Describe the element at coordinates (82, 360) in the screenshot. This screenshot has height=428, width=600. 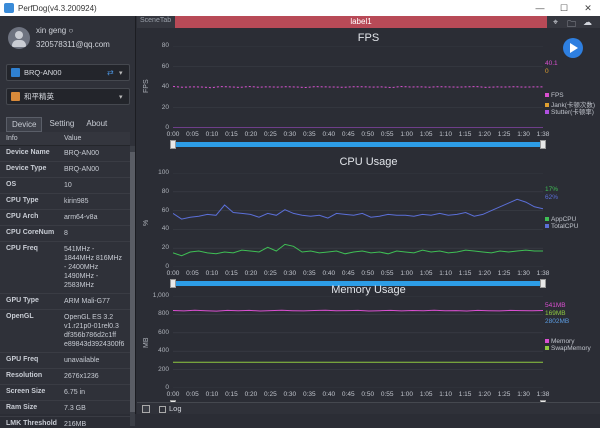
I see `info-value: unavailable` at that location.